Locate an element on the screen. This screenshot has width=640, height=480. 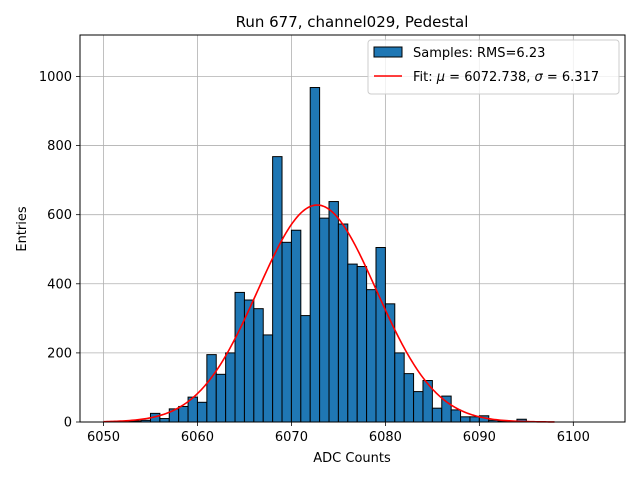
y-tick-label: 0 is located at coordinates (68, 423).